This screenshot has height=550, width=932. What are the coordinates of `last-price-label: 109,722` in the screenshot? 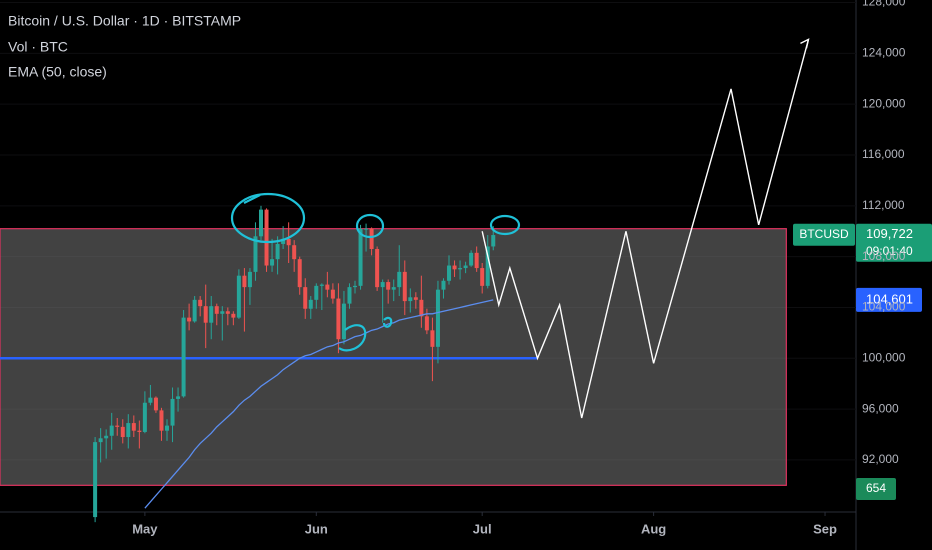 It's located at (889, 233).